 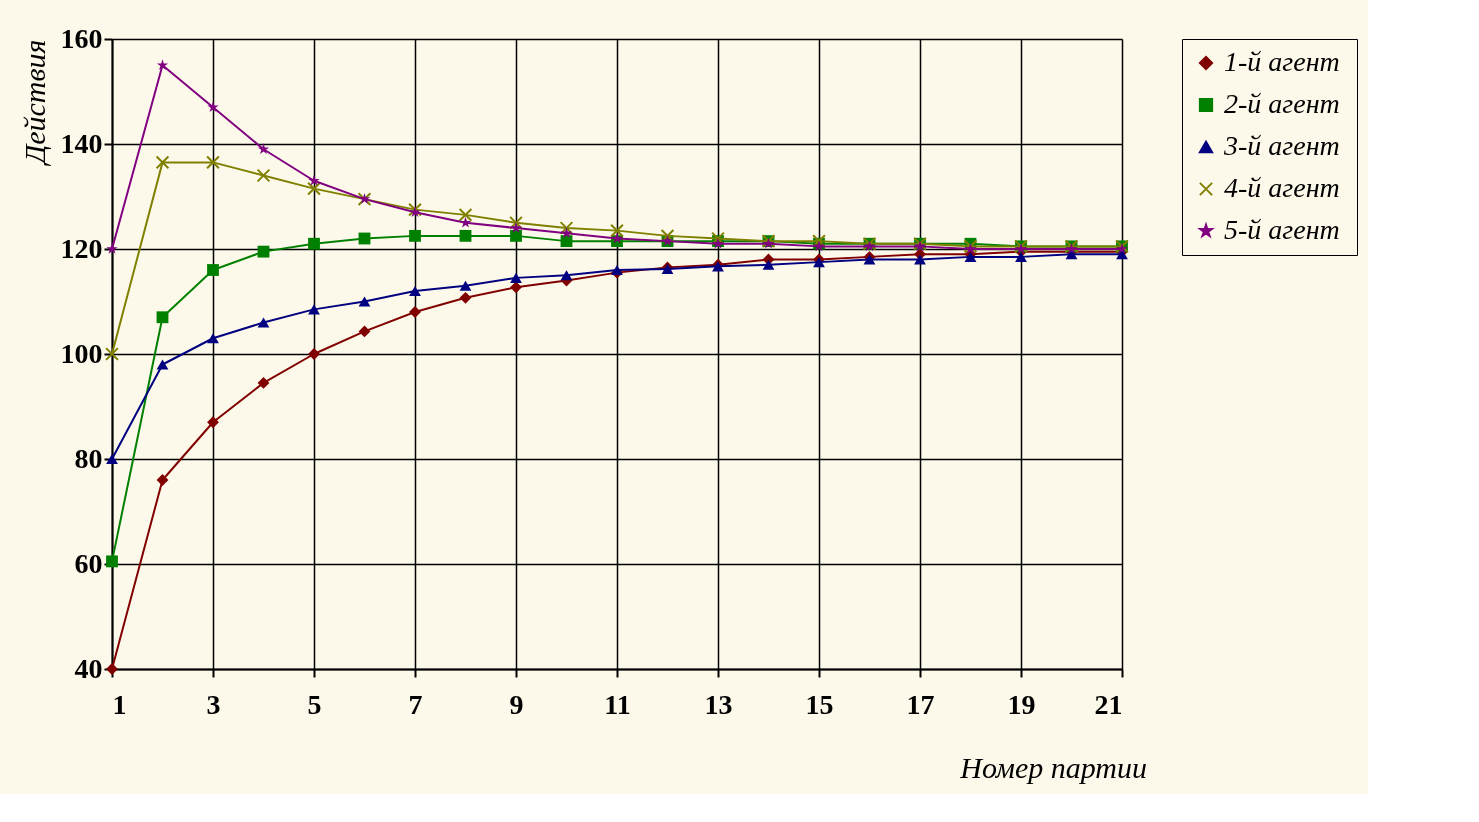 What do you see at coordinates (88, 668) in the screenshot?
I see `y-tick-label: 40` at bounding box center [88, 668].